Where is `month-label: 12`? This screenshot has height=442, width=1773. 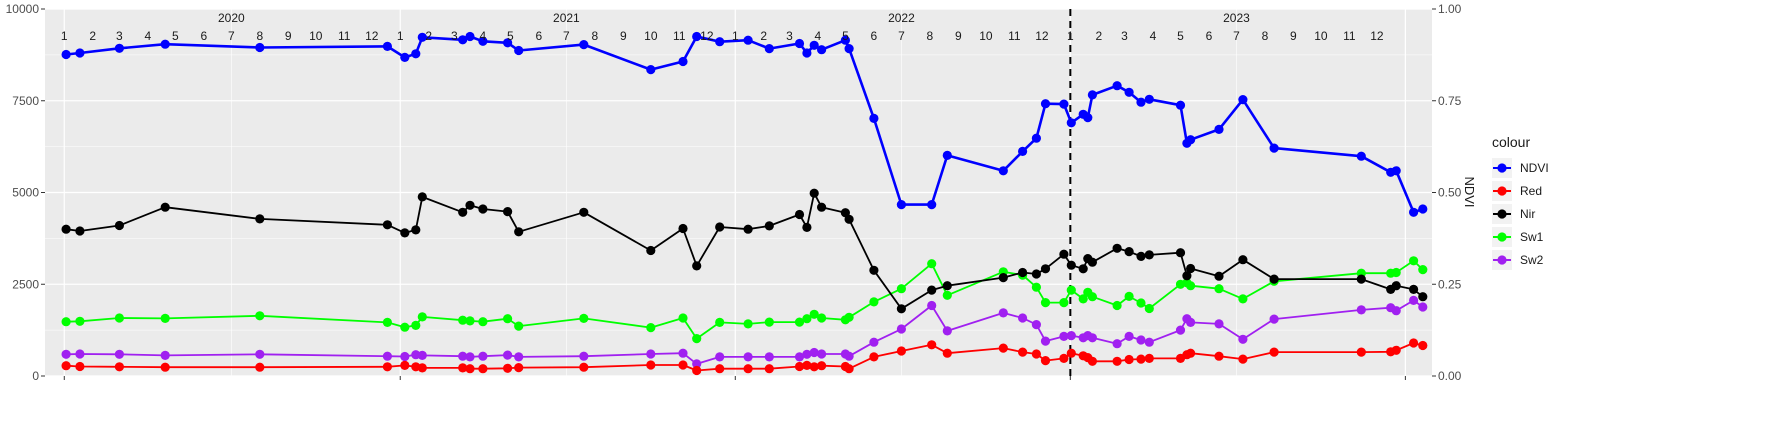 month-label: 12 is located at coordinates (372, 36).